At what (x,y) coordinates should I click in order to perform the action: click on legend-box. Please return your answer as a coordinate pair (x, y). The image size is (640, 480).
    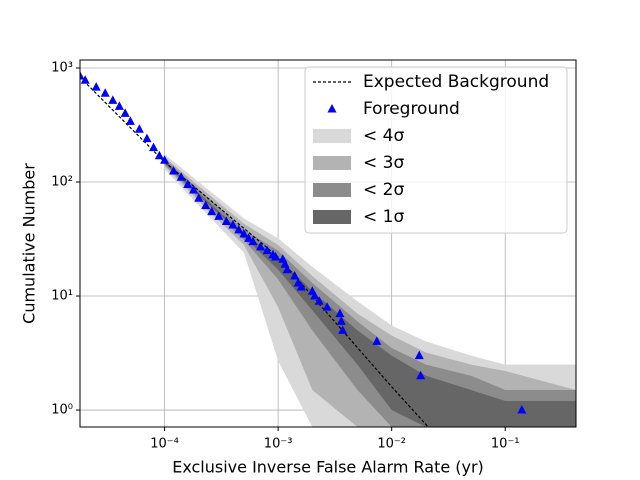
    Looking at the image, I should click on (436, 150).